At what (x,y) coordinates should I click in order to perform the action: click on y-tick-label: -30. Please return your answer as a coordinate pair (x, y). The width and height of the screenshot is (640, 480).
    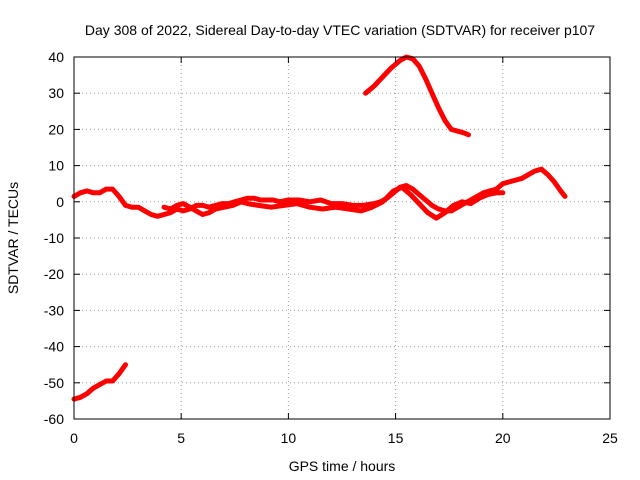
    Looking at the image, I should click on (54, 310).